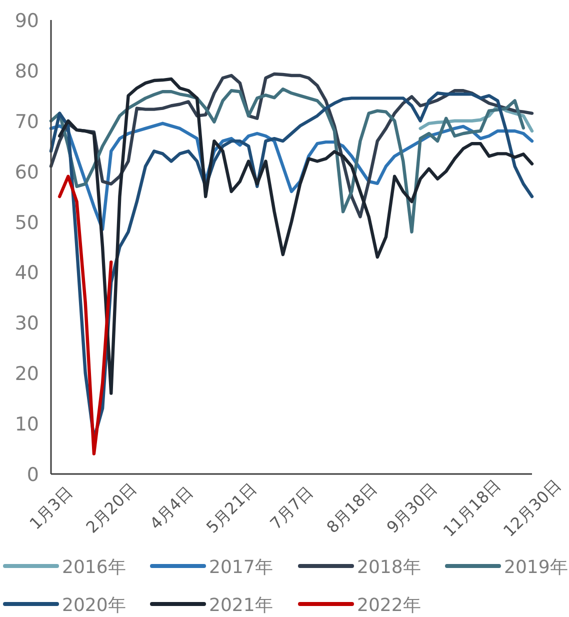 The width and height of the screenshot is (569, 617). I want to click on y-tick-label: 10, so click(26, 425).